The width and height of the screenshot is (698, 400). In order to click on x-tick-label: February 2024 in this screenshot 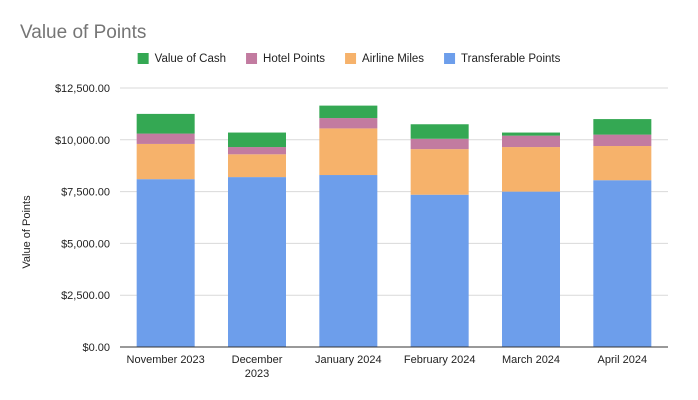, I will do `click(440, 360)`.